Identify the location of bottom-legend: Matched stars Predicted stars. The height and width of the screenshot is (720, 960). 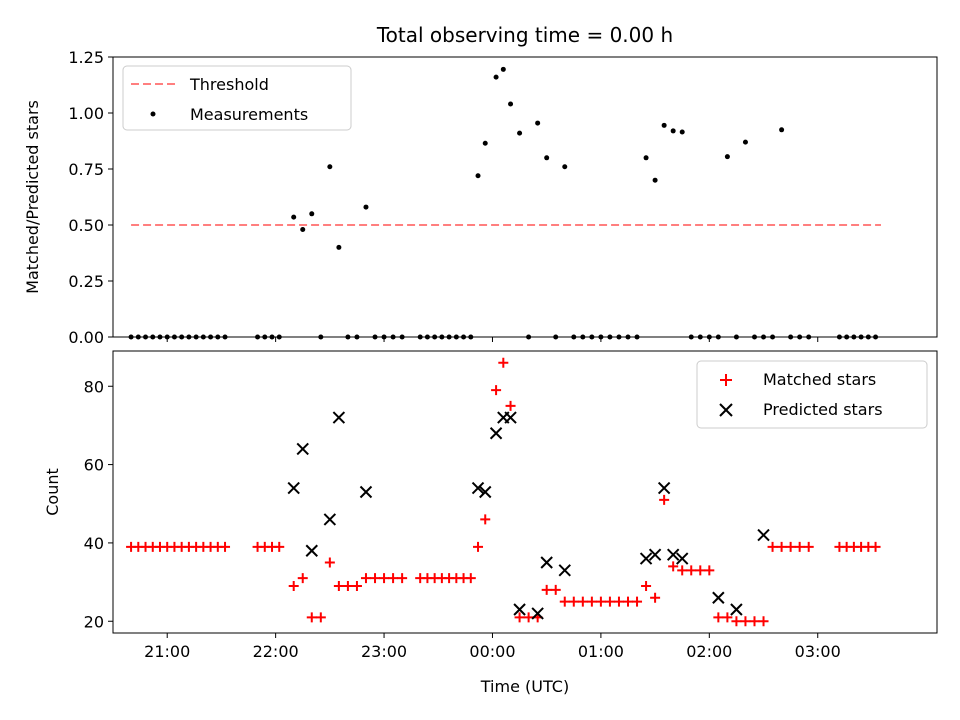
(812, 394).